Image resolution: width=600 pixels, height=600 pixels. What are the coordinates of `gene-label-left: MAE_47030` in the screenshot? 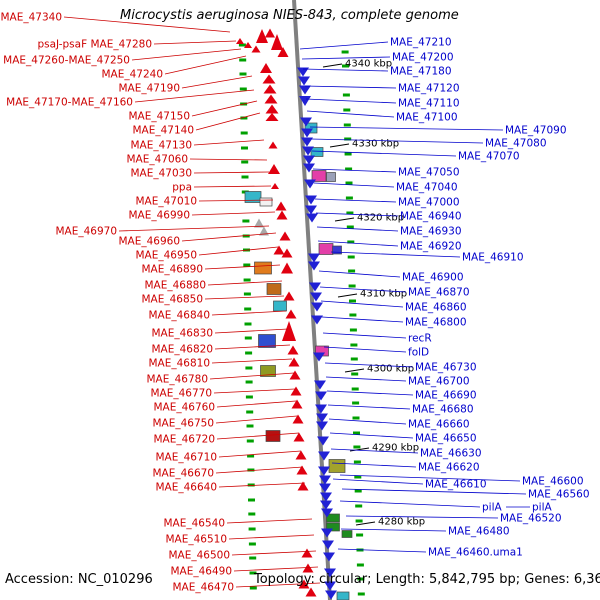 It's located at (161, 174).